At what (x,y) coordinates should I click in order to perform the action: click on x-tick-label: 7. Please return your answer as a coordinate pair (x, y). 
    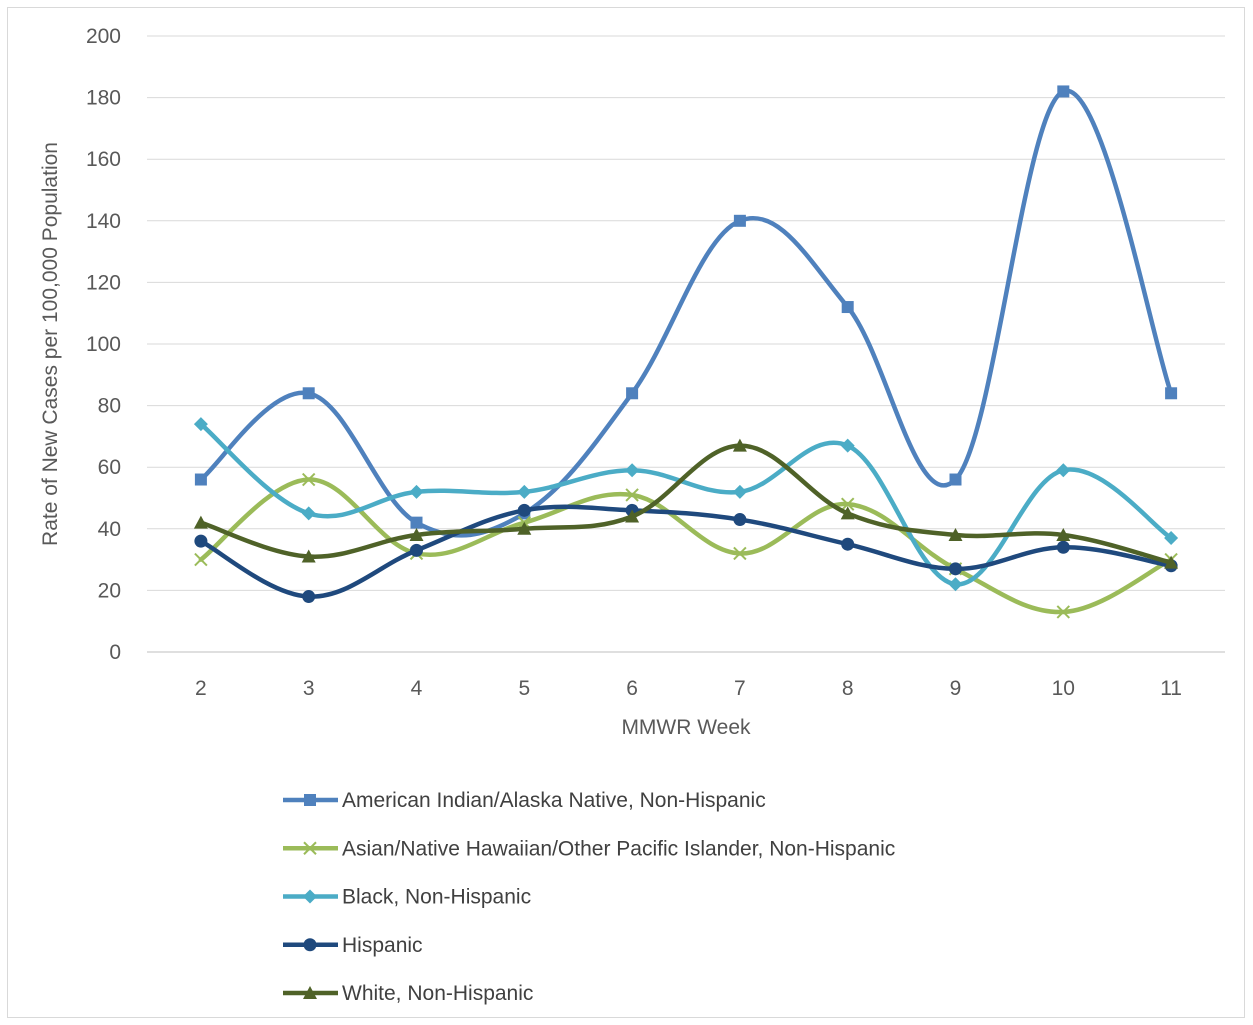
    Looking at the image, I should click on (740, 688).